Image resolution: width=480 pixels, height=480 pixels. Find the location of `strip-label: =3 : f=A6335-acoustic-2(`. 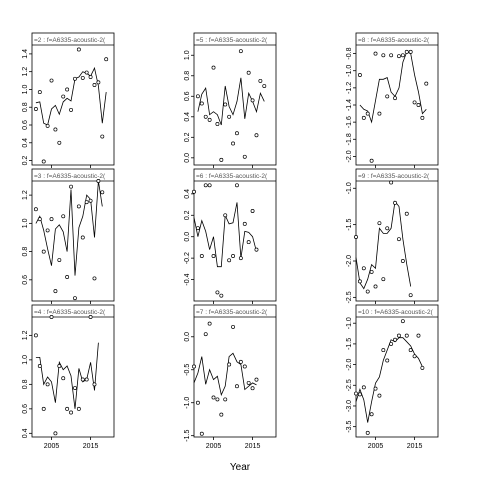

strip-label: =3 : f=A6335-acoustic-2( is located at coordinates (70, 176).